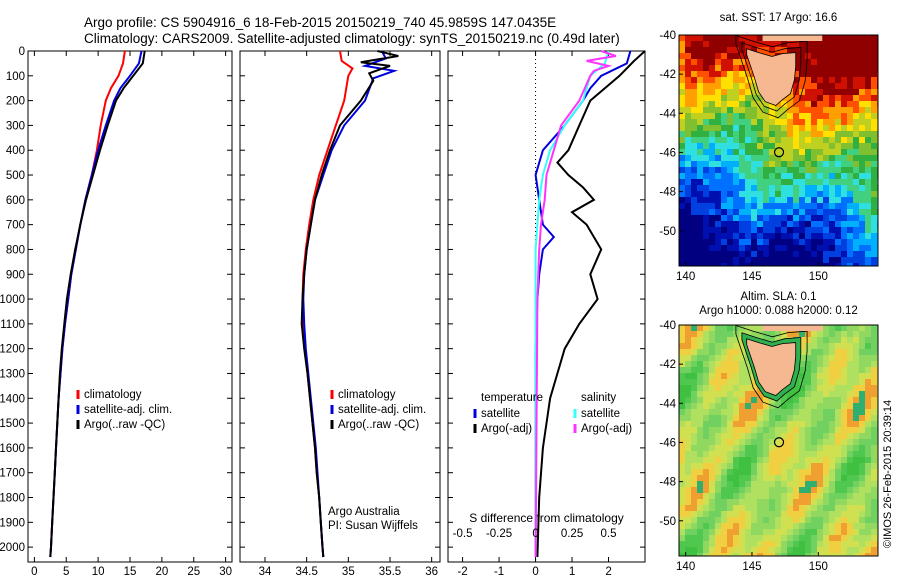 Image resolution: width=900 pixels, height=580 pixels. What do you see at coordinates (15, 201) in the screenshot?
I see `y-tick-label: 600` at bounding box center [15, 201].